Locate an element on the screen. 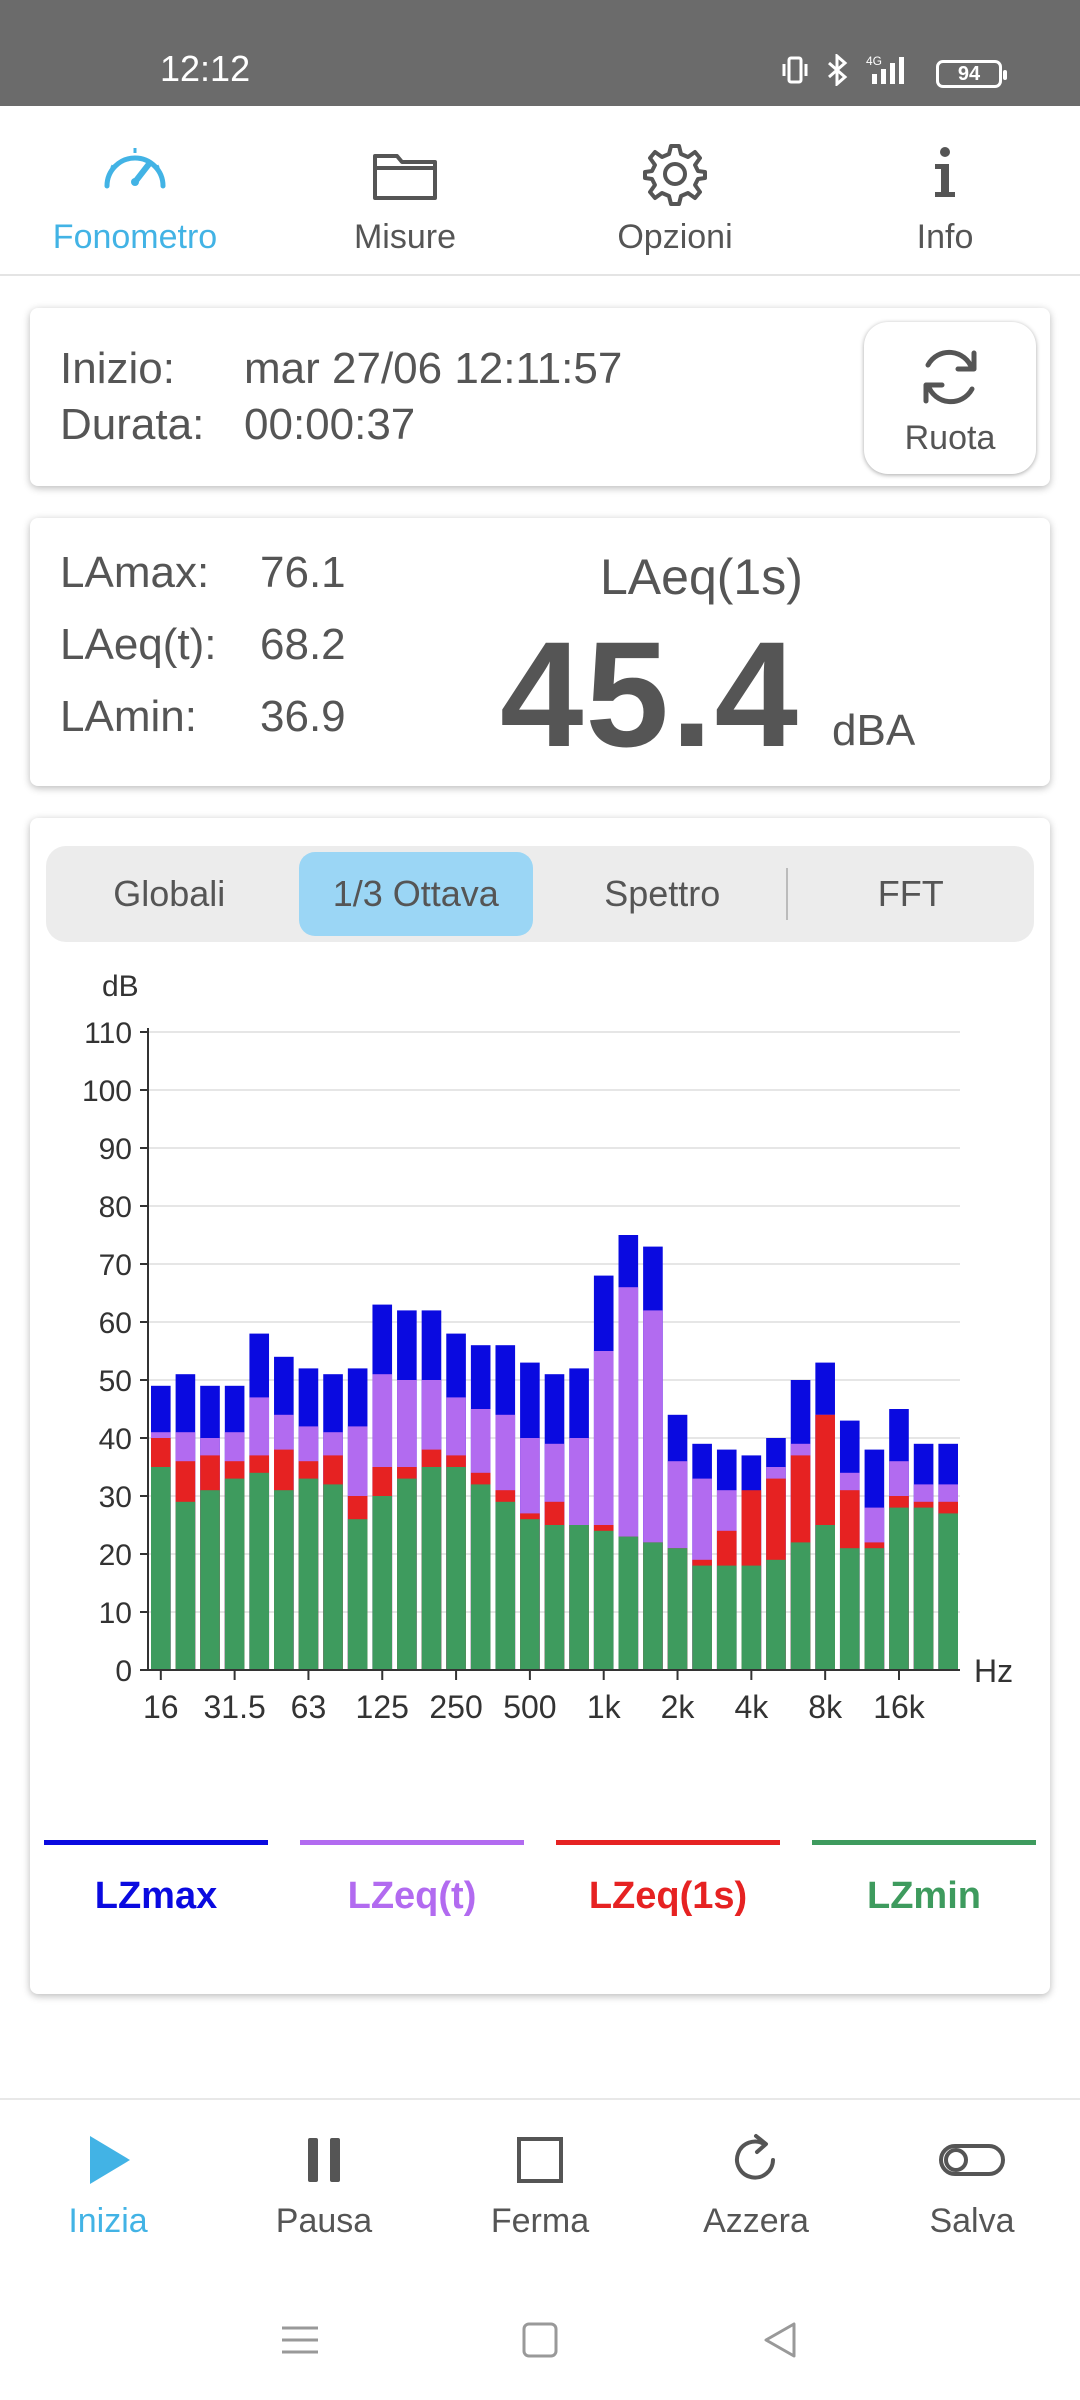  tab-fonometro: Fonometro is located at coordinates (135, 190).